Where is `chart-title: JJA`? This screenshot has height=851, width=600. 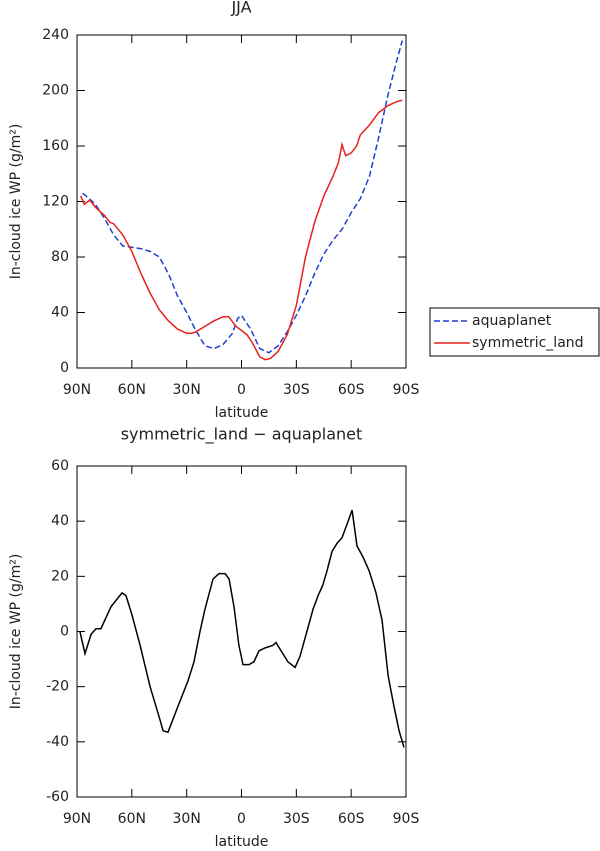 chart-title: JJA is located at coordinates (240, 8).